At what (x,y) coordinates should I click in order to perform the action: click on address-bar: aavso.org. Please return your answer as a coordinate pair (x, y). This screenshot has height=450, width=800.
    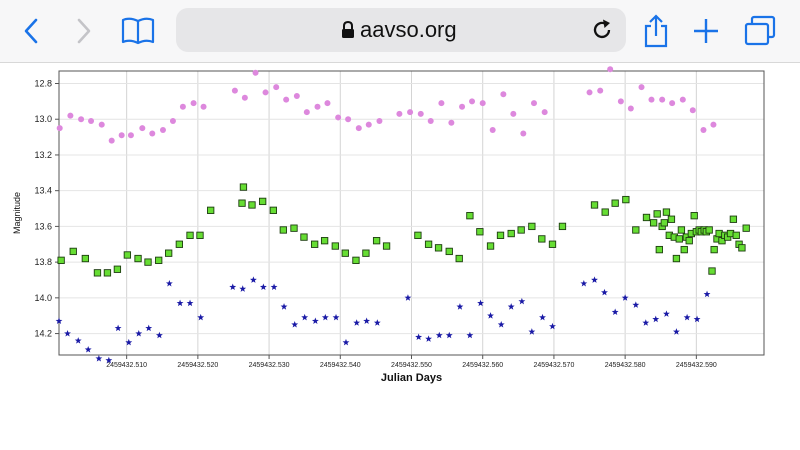
    Looking at the image, I should click on (401, 30).